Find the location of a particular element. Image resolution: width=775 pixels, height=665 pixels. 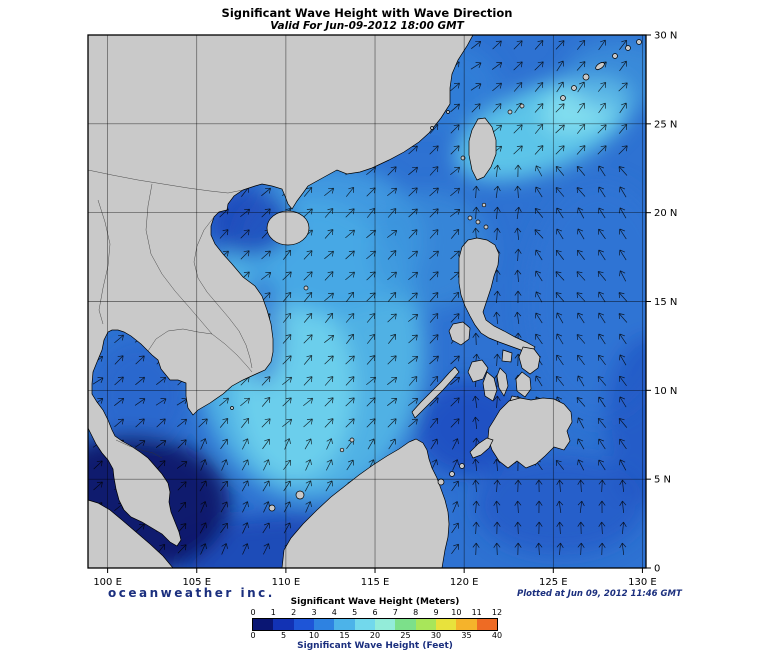

legend-meters-ticks: 0 1 2 3 4 5 6 7 8 9 10 11 12 is located at coordinates (376, 613).